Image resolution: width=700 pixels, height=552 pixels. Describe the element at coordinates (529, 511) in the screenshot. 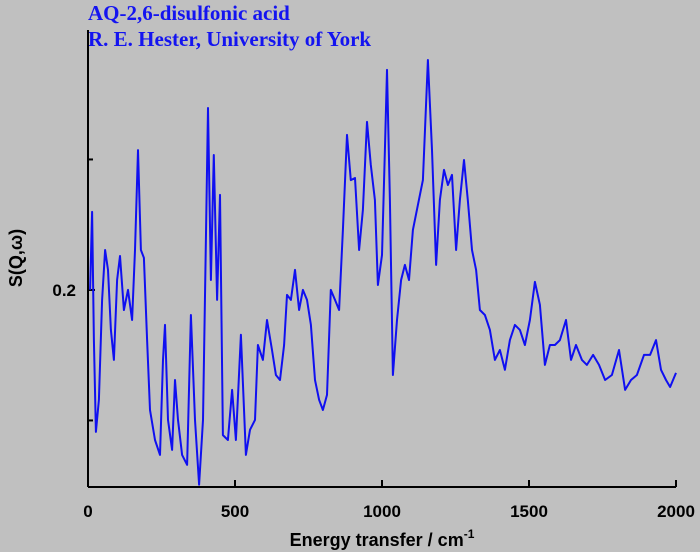

I see `x-tick-label: 1500` at that location.